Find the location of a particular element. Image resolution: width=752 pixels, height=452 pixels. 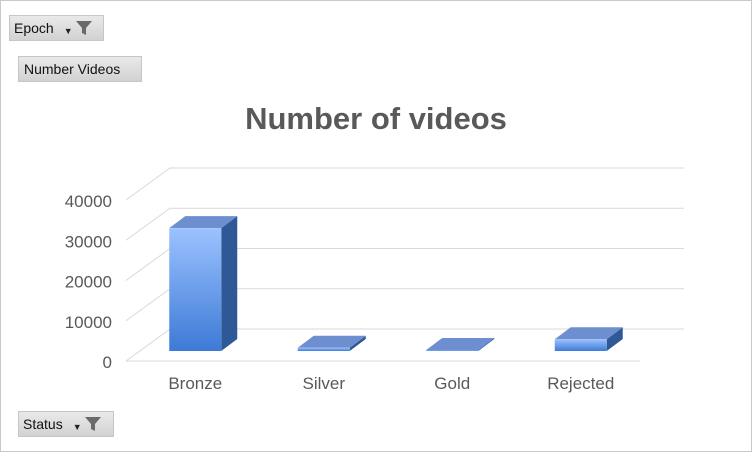

x-tick-label: Gold is located at coordinates (452, 383).